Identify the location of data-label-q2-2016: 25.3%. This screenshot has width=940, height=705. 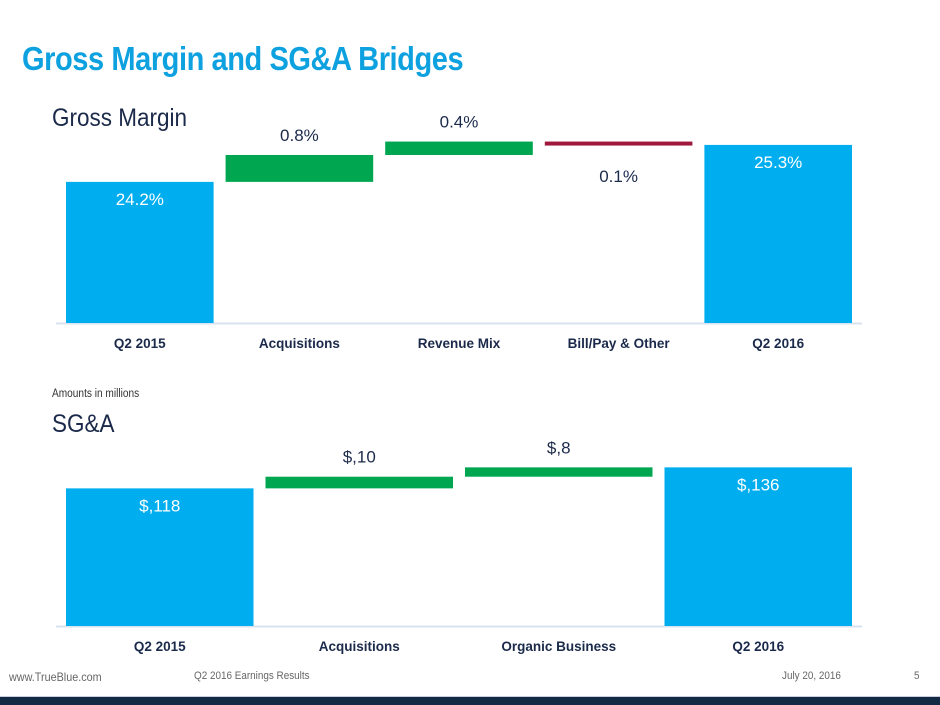
(778, 162).